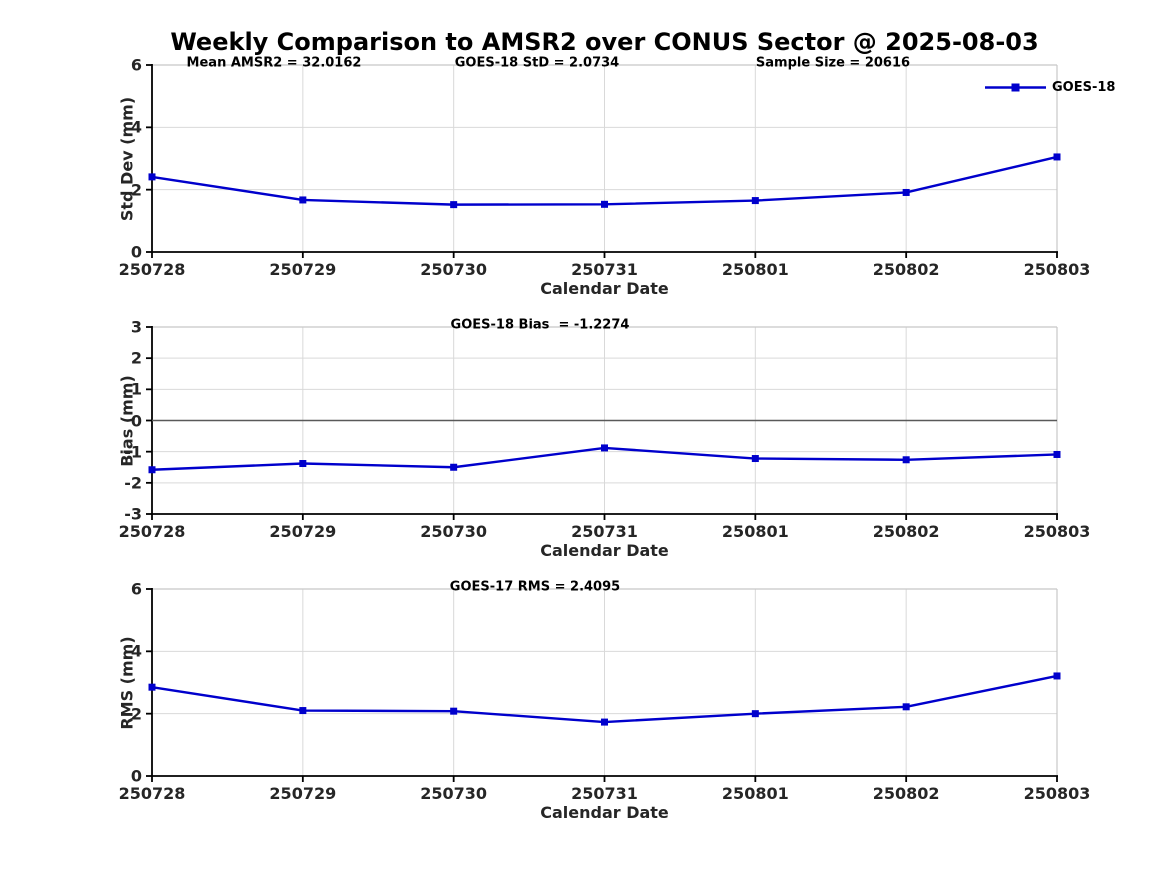 The image size is (1167, 875). I want to click on chart-annotation: GOES-18 Bias = -1.2274, so click(540, 325).